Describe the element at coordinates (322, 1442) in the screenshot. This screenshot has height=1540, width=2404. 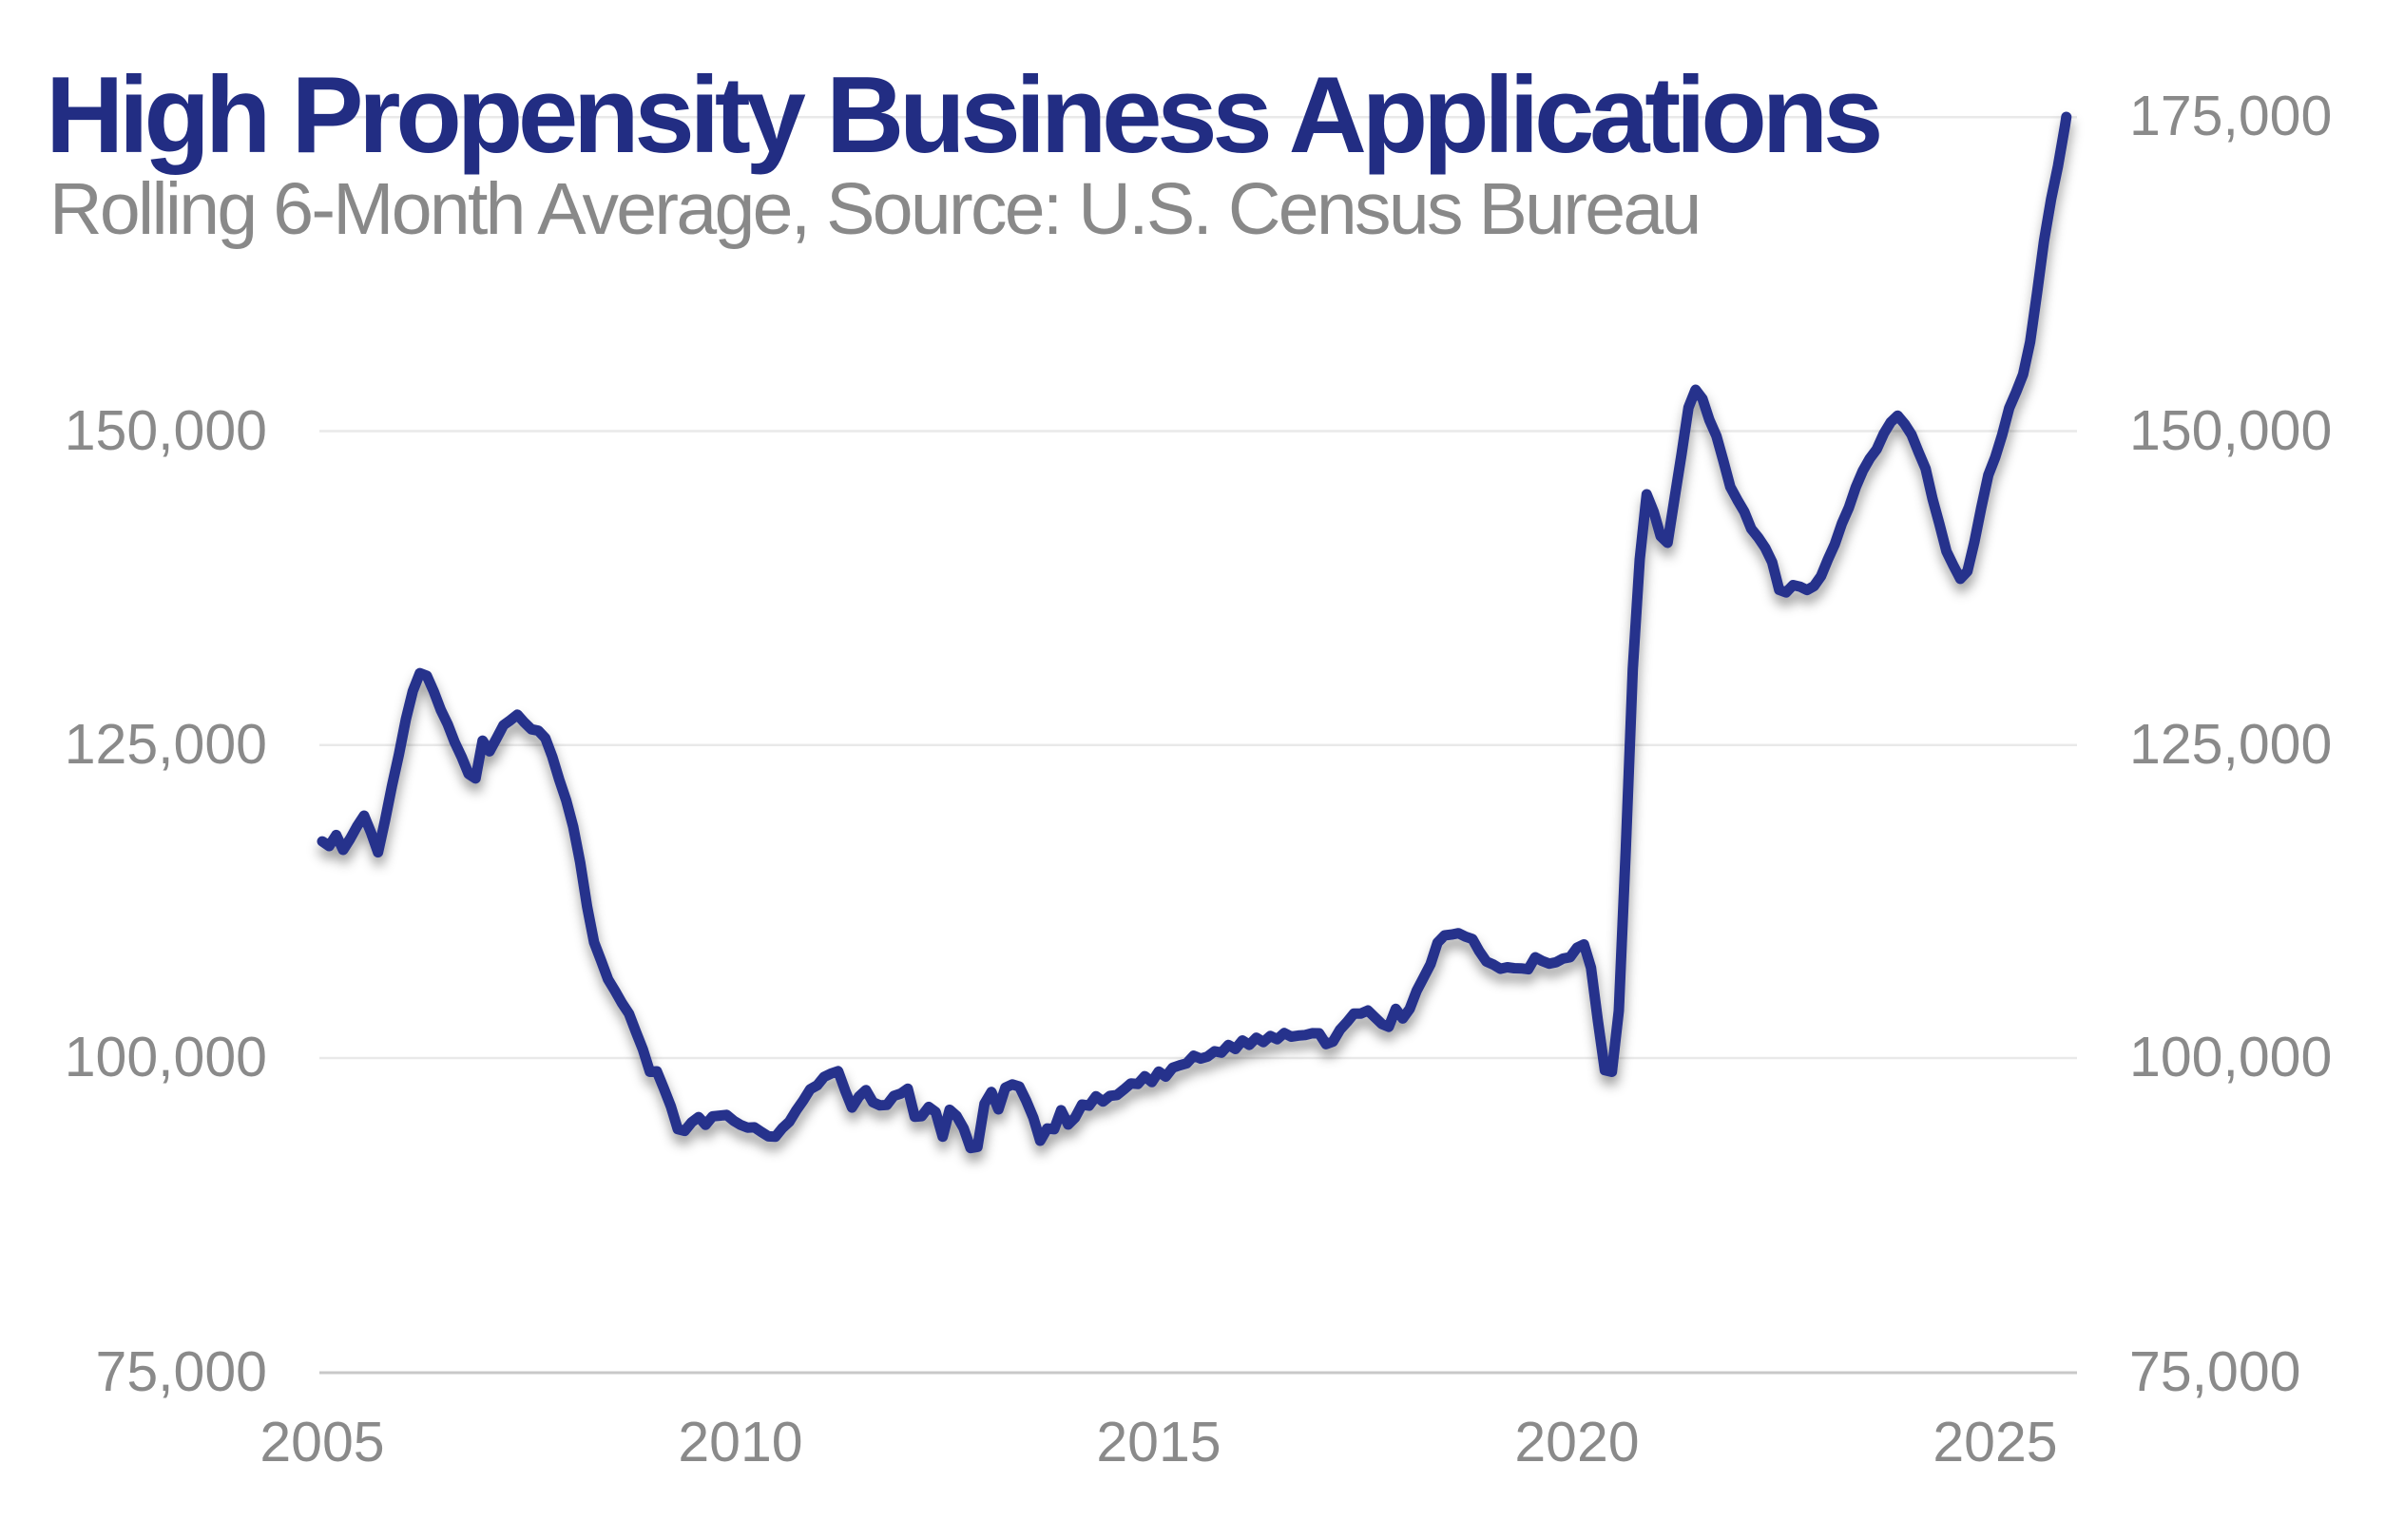
I see `svg-text: 2005` at that location.